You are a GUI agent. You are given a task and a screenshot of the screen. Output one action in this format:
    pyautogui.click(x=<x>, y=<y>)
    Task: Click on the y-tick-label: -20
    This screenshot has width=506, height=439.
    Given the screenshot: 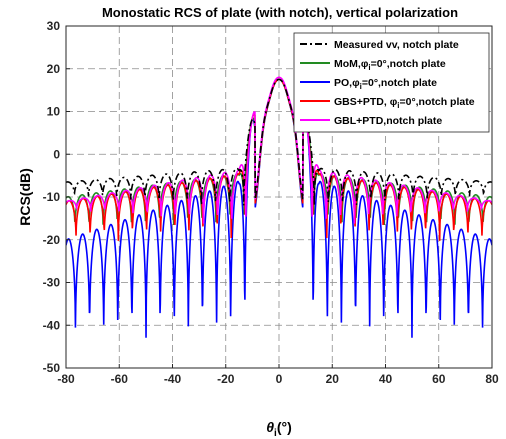 What is the action you would take?
    pyautogui.click(x=52, y=240)
    